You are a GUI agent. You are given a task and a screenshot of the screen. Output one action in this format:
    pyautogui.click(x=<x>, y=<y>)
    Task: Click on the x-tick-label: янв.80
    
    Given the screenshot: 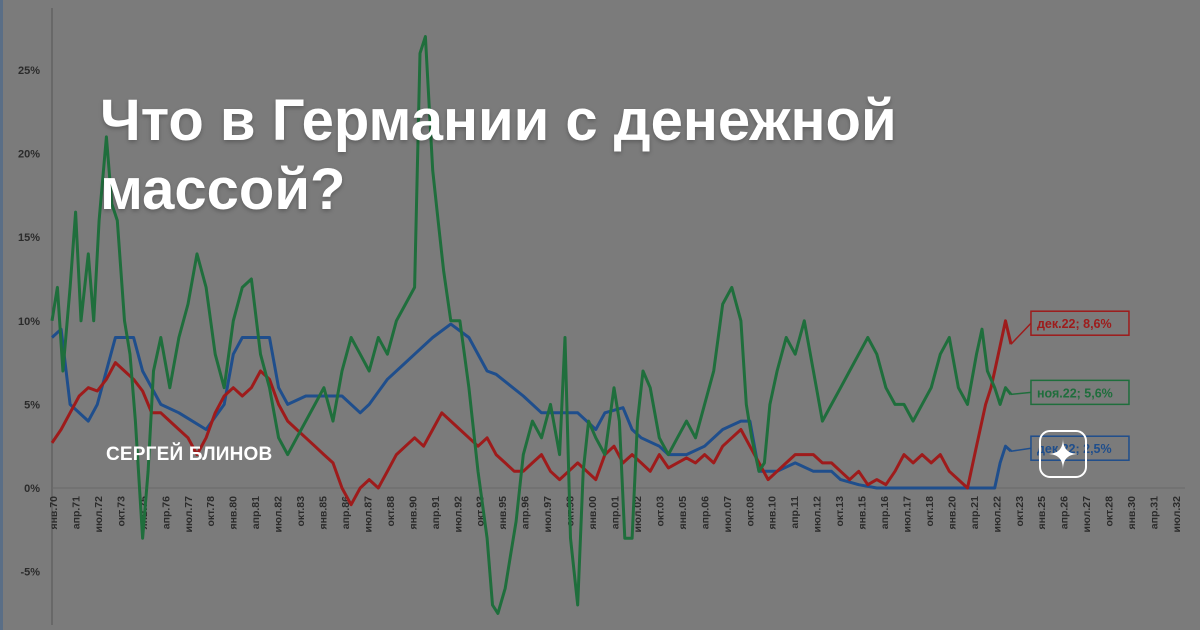 What is the action you would take?
    pyautogui.click(x=234, y=513)
    